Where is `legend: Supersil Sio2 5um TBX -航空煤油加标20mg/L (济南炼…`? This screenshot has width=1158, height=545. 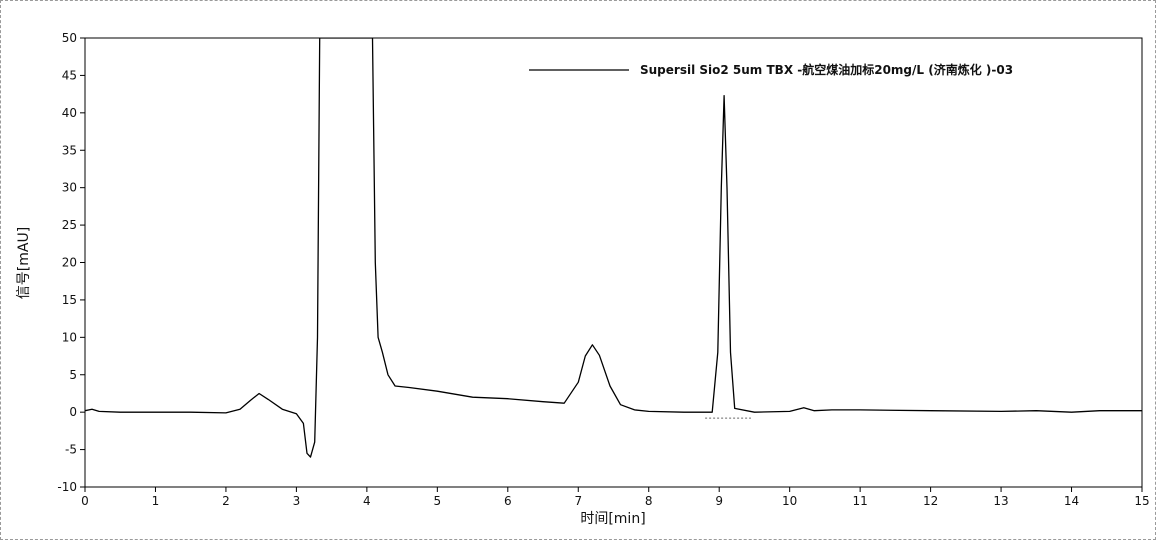 legend: Supersil Sio2 5um TBX -航空煤油加标20mg/L (济南炼… is located at coordinates (771, 69).